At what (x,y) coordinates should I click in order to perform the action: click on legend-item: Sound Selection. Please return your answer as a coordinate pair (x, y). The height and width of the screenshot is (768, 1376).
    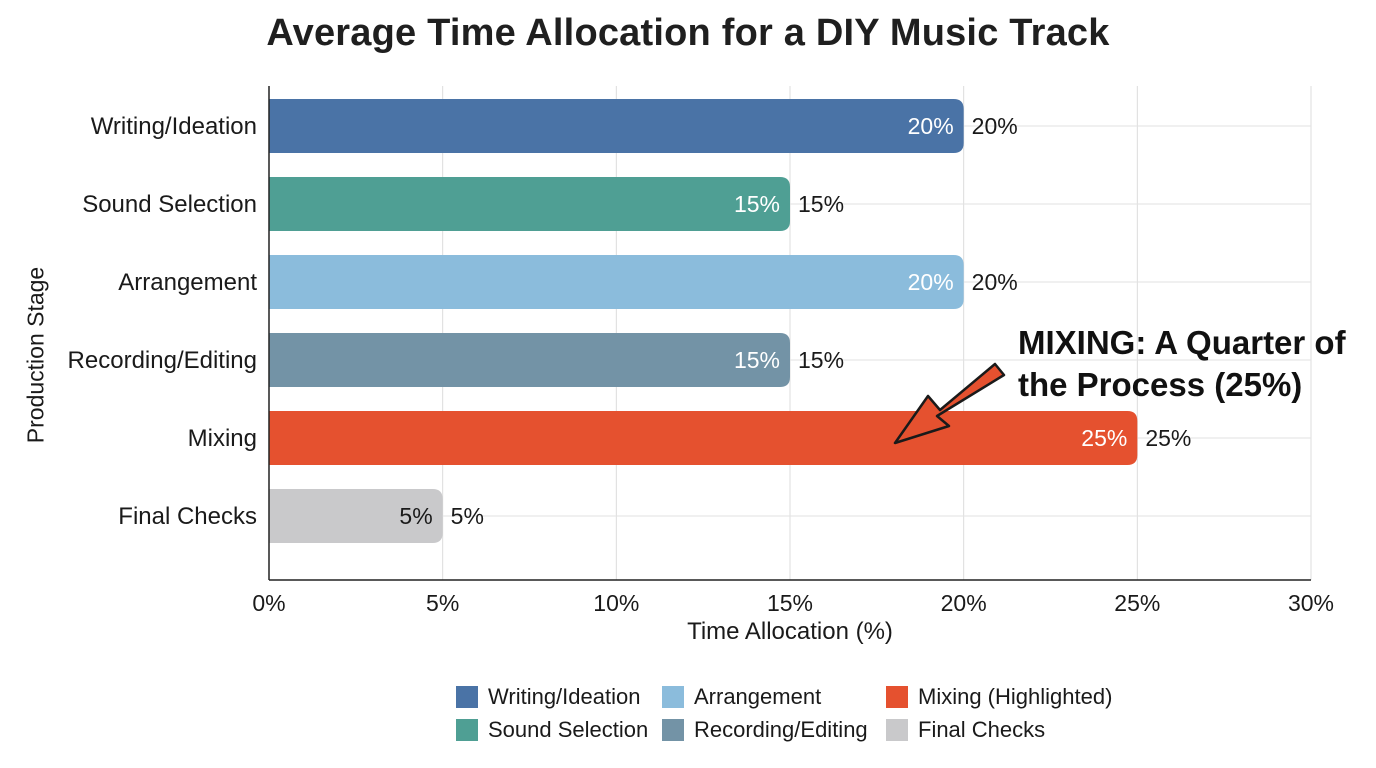
    Looking at the image, I should click on (552, 730).